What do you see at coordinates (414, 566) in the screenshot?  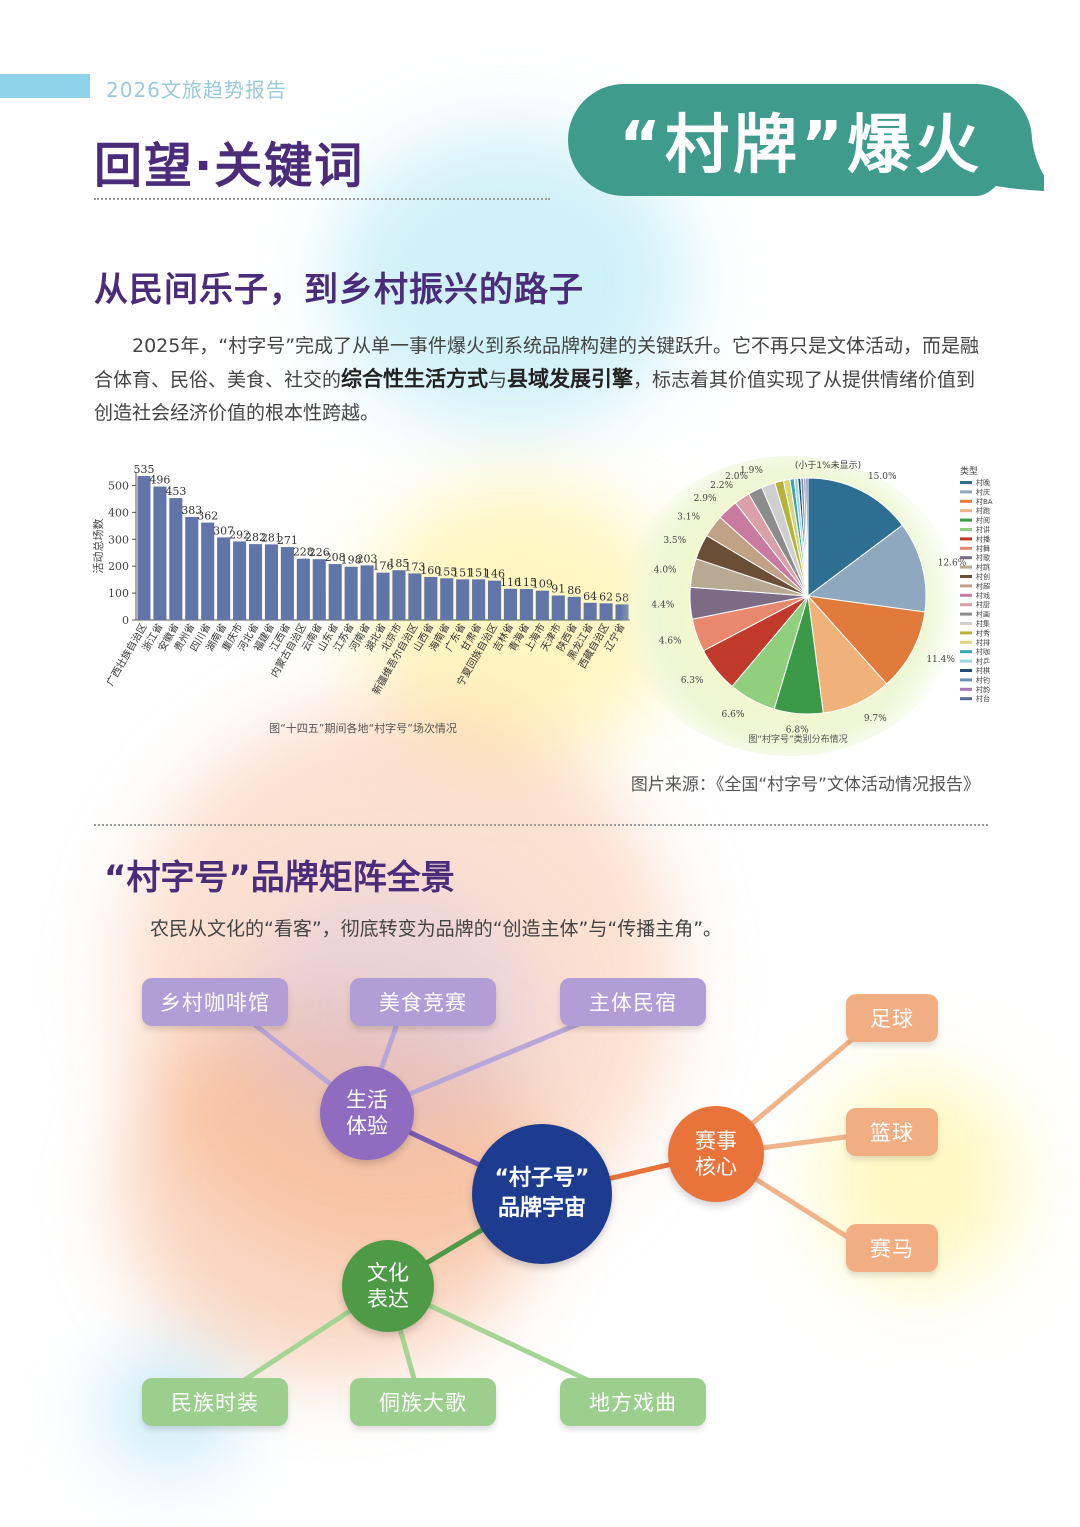 I see `bar-value-label: 173` at bounding box center [414, 566].